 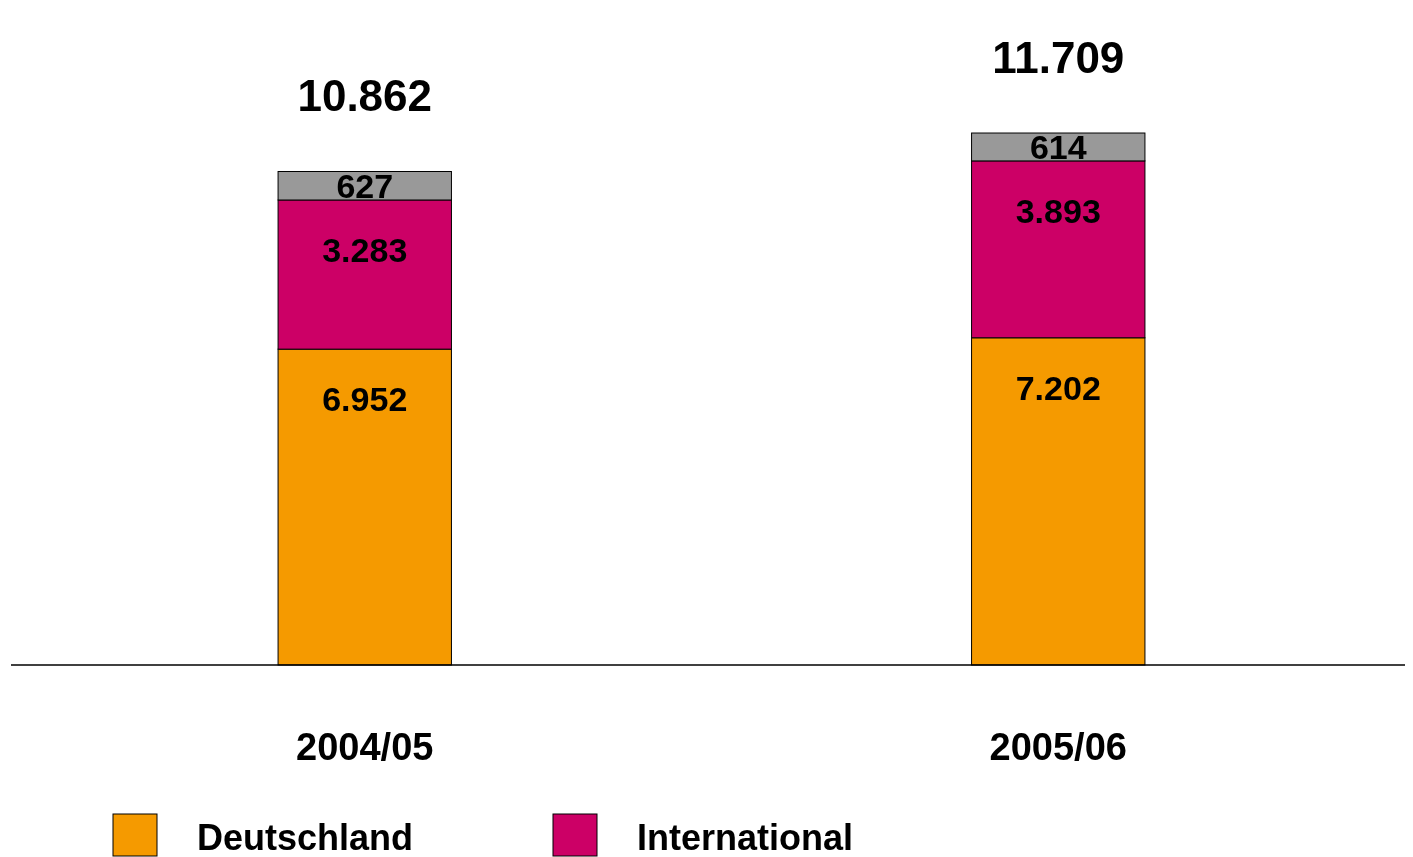 What do you see at coordinates (305, 837) in the screenshot?
I see `legend-label: Deutschland` at bounding box center [305, 837].